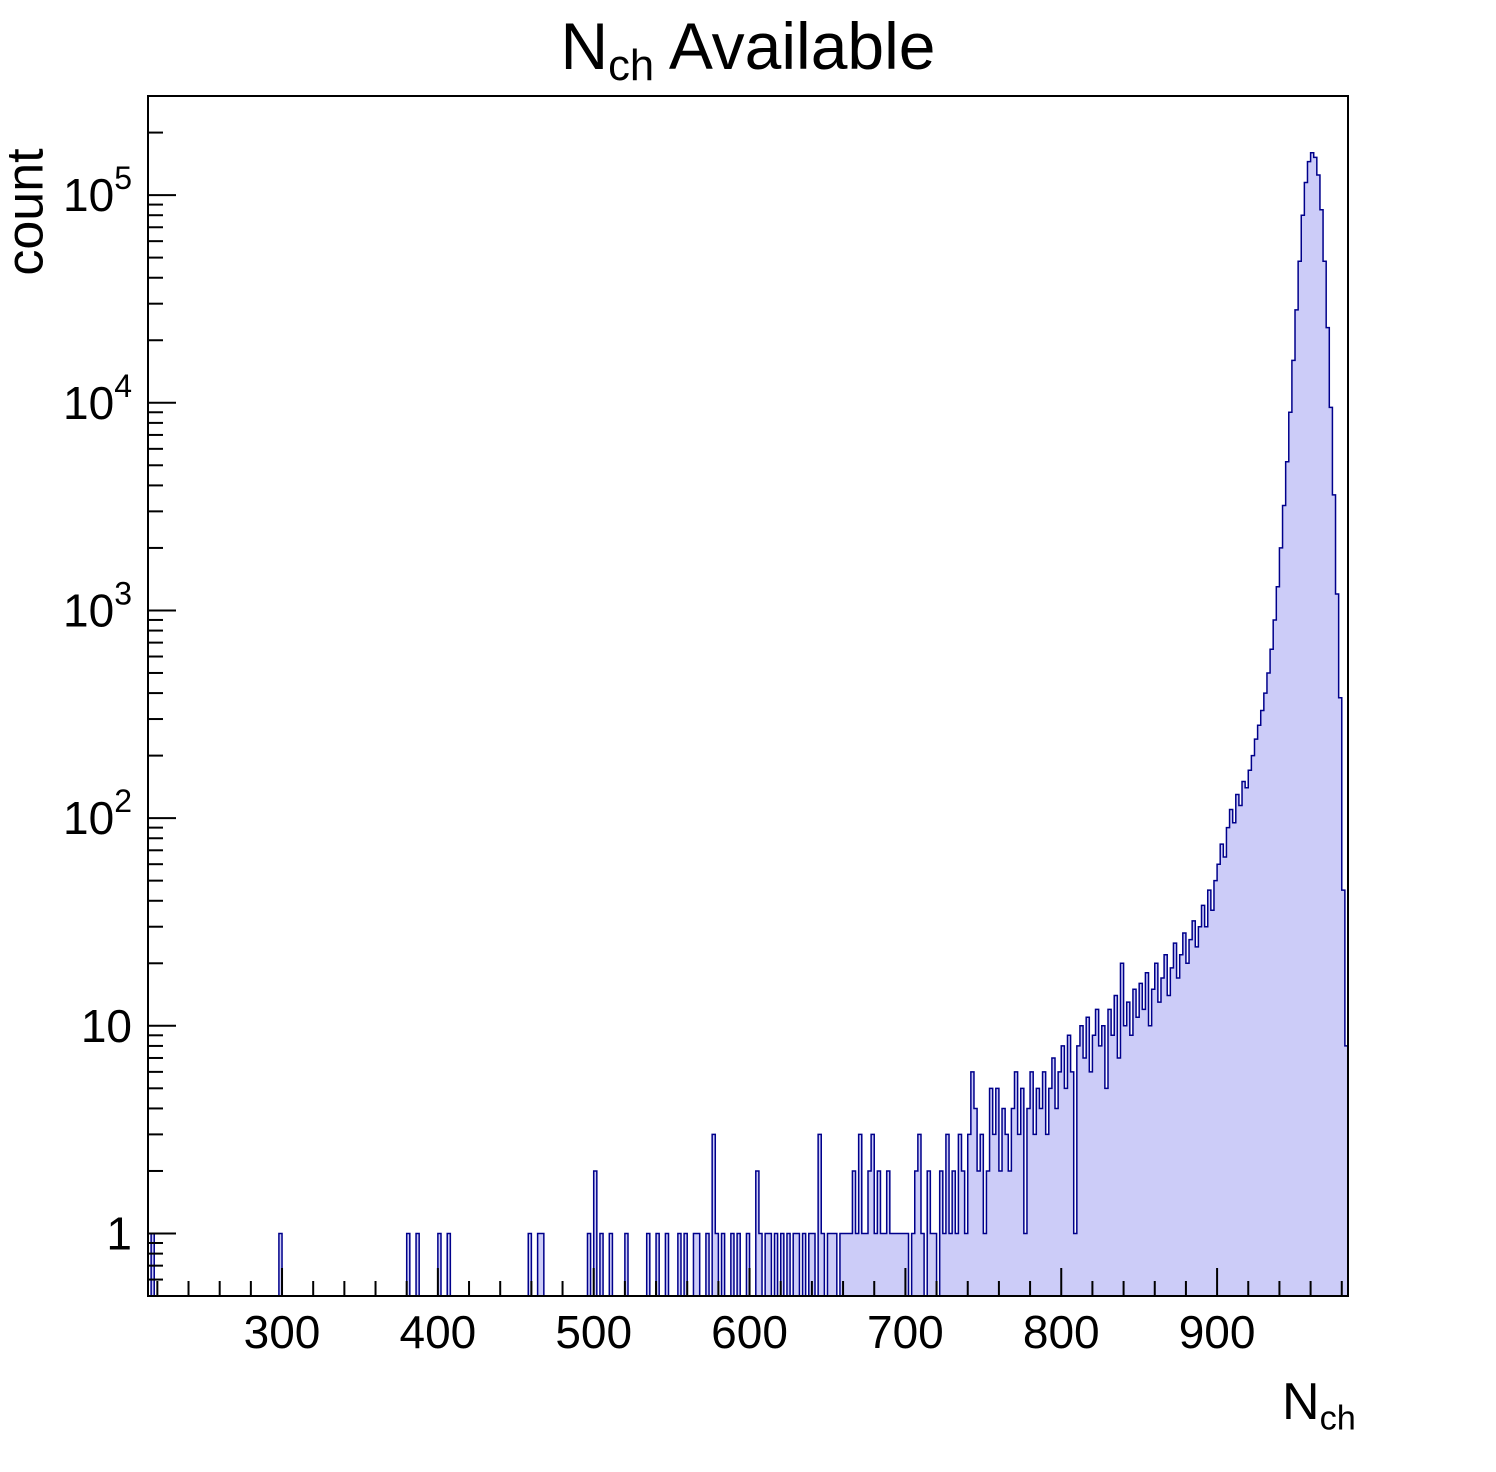 The width and height of the screenshot is (1496, 1472). I want to click on x-tick-label: 900, so click(1217, 1332).